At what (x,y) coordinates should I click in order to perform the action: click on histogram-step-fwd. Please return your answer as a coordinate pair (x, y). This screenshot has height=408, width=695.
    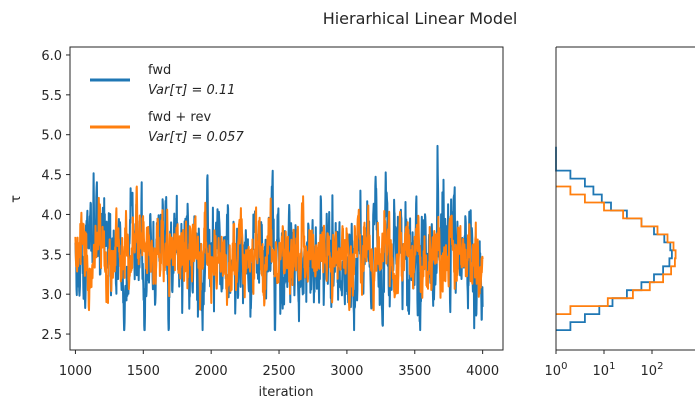
    Looking at the image, I should click on (614, 238).